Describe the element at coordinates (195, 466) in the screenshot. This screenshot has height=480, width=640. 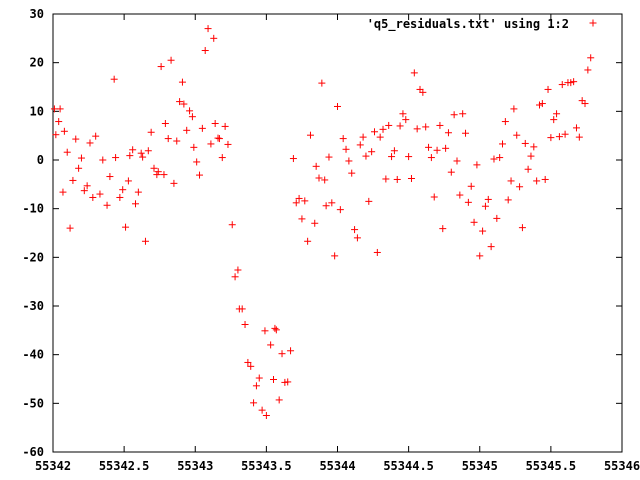
I see `x-tick-label: 55343` at that location.